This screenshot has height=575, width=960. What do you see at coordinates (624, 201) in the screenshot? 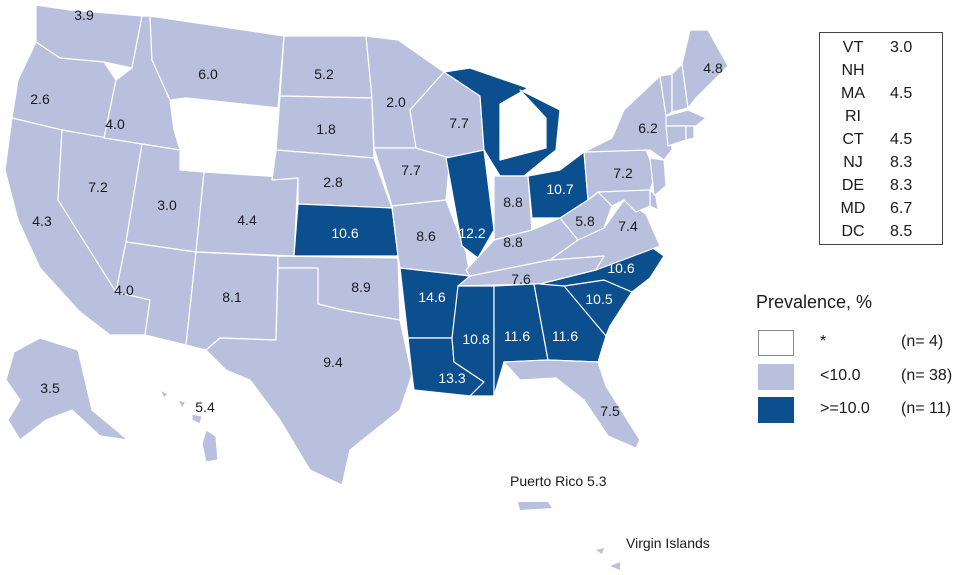
I see `state-md` at bounding box center [624, 201].